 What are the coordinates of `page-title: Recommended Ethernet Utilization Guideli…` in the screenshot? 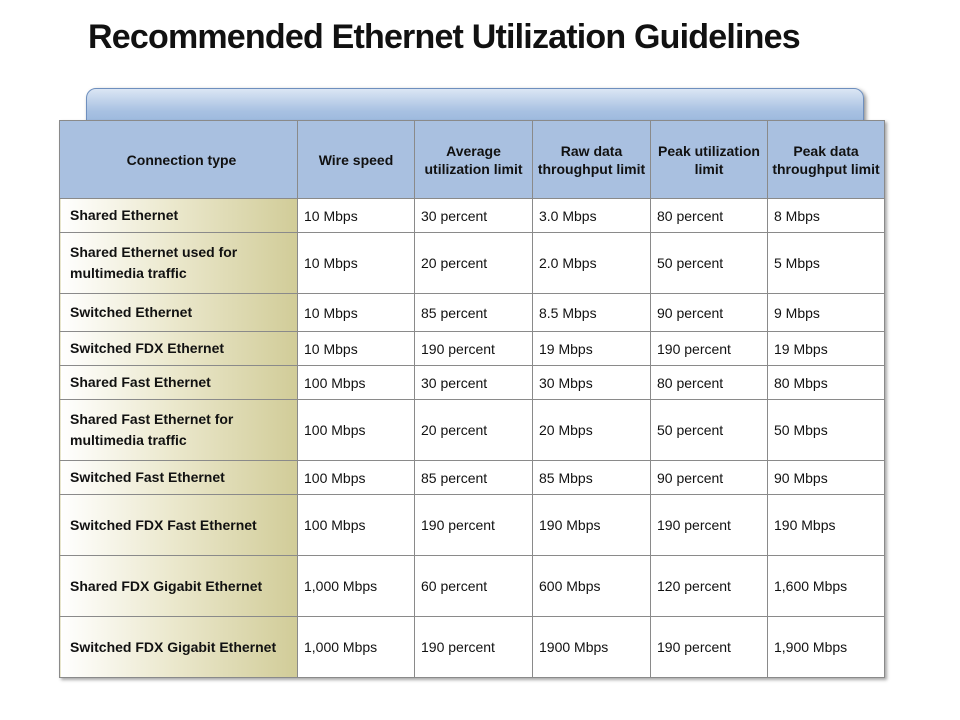 It's located at (444, 37).